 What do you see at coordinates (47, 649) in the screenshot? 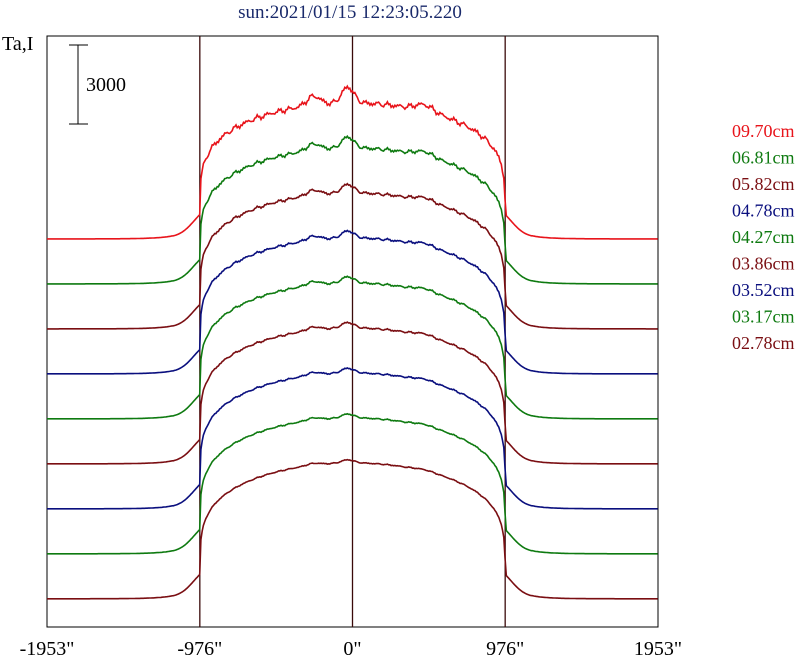
I see `x-tick-label: -1953"` at bounding box center [47, 649].